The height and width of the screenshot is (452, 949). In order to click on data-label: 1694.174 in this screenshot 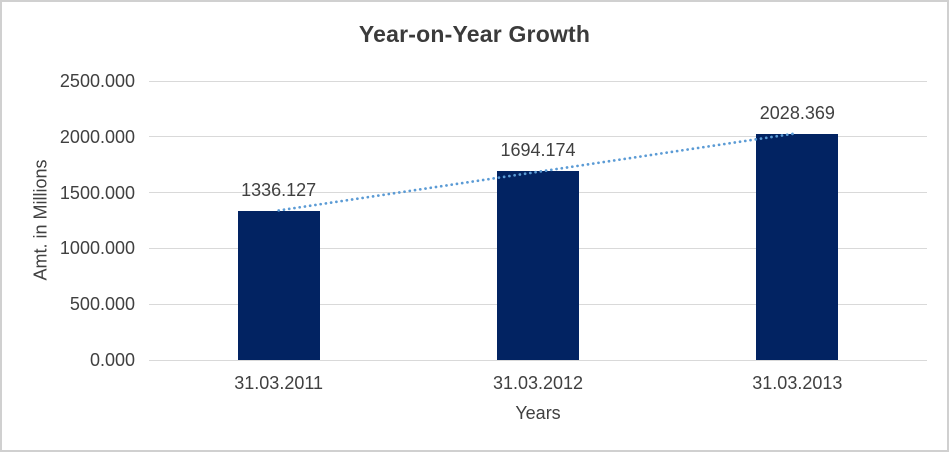, I will do `click(538, 149)`.